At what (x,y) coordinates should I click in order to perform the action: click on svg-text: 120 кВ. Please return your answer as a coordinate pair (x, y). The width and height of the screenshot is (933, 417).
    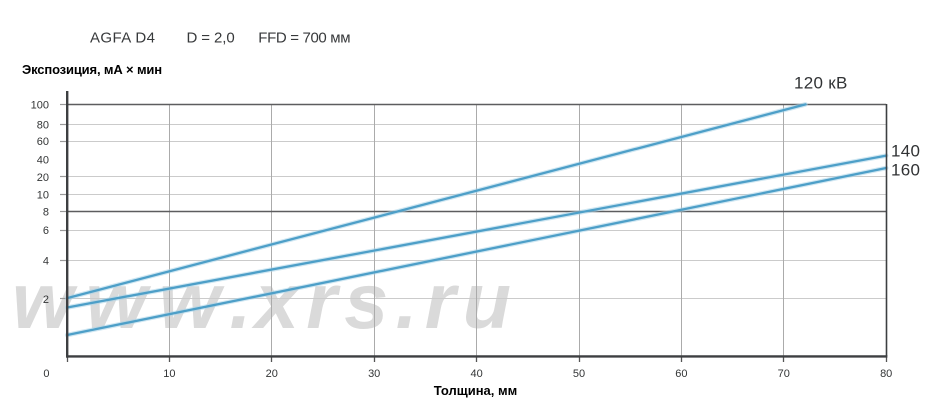
    Looking at the image, I should click on (821, 83).